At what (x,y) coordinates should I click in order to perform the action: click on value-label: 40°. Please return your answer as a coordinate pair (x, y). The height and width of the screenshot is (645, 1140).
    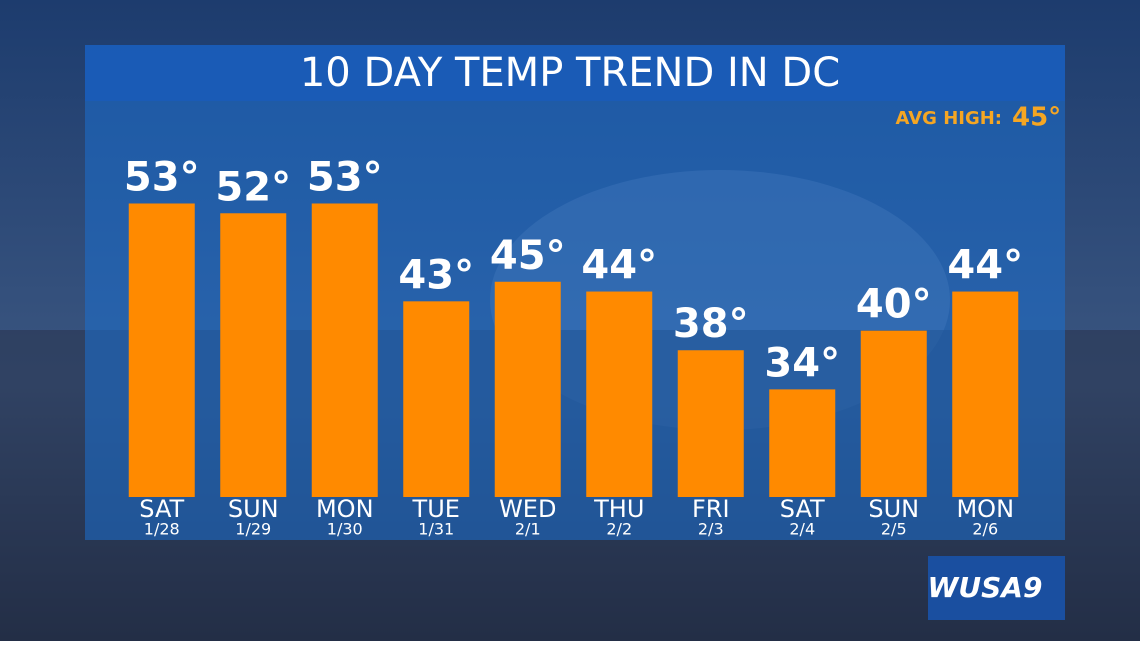
    Looking at the image, I should click on (894, 305).